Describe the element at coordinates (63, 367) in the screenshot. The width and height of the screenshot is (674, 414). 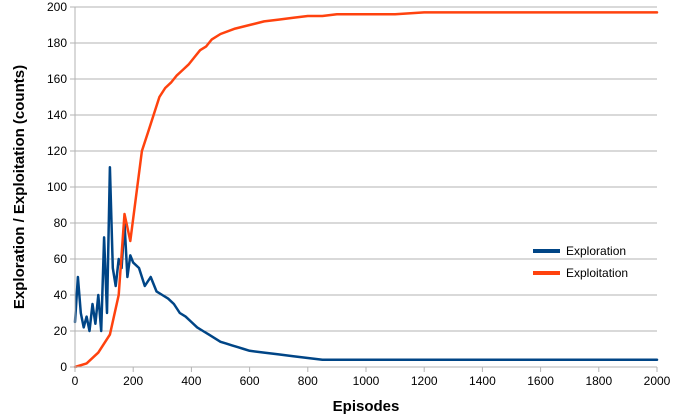
I see `y-tick-label: 0` at that location.